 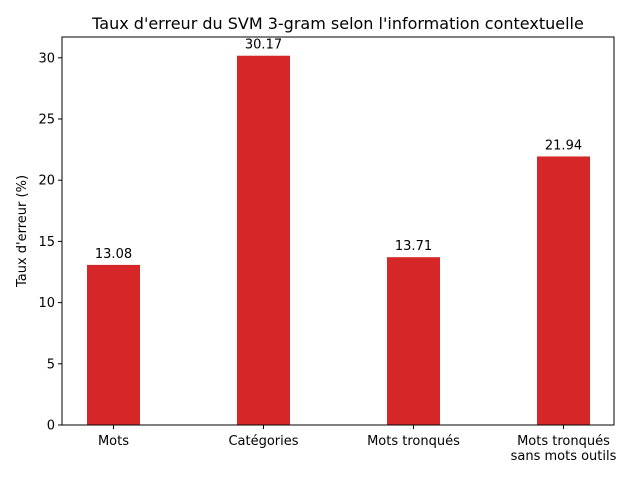 I want to click on x-tick-label: Mots, so click(x=113, y=441).